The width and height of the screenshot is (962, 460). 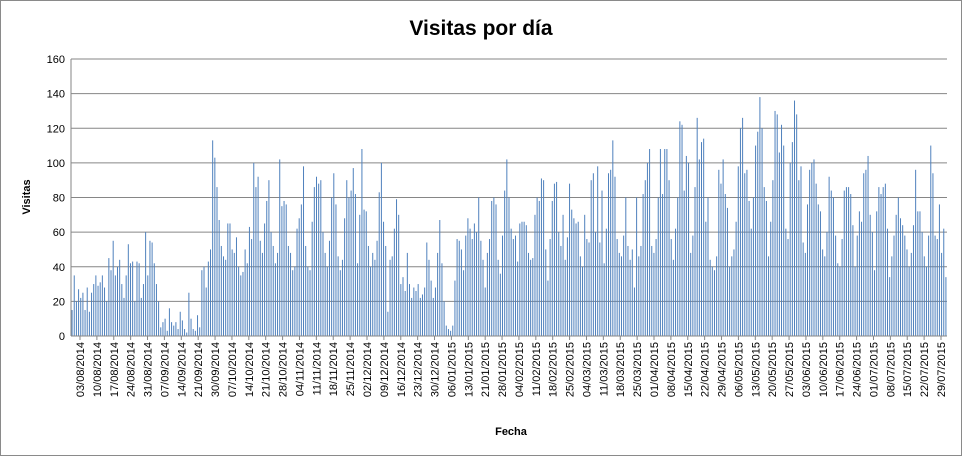 What do you see at coordinates (132, 369) in the screenshot?
I see `x-tick-label: 24/08/2014` at bounding box center [132, 369].